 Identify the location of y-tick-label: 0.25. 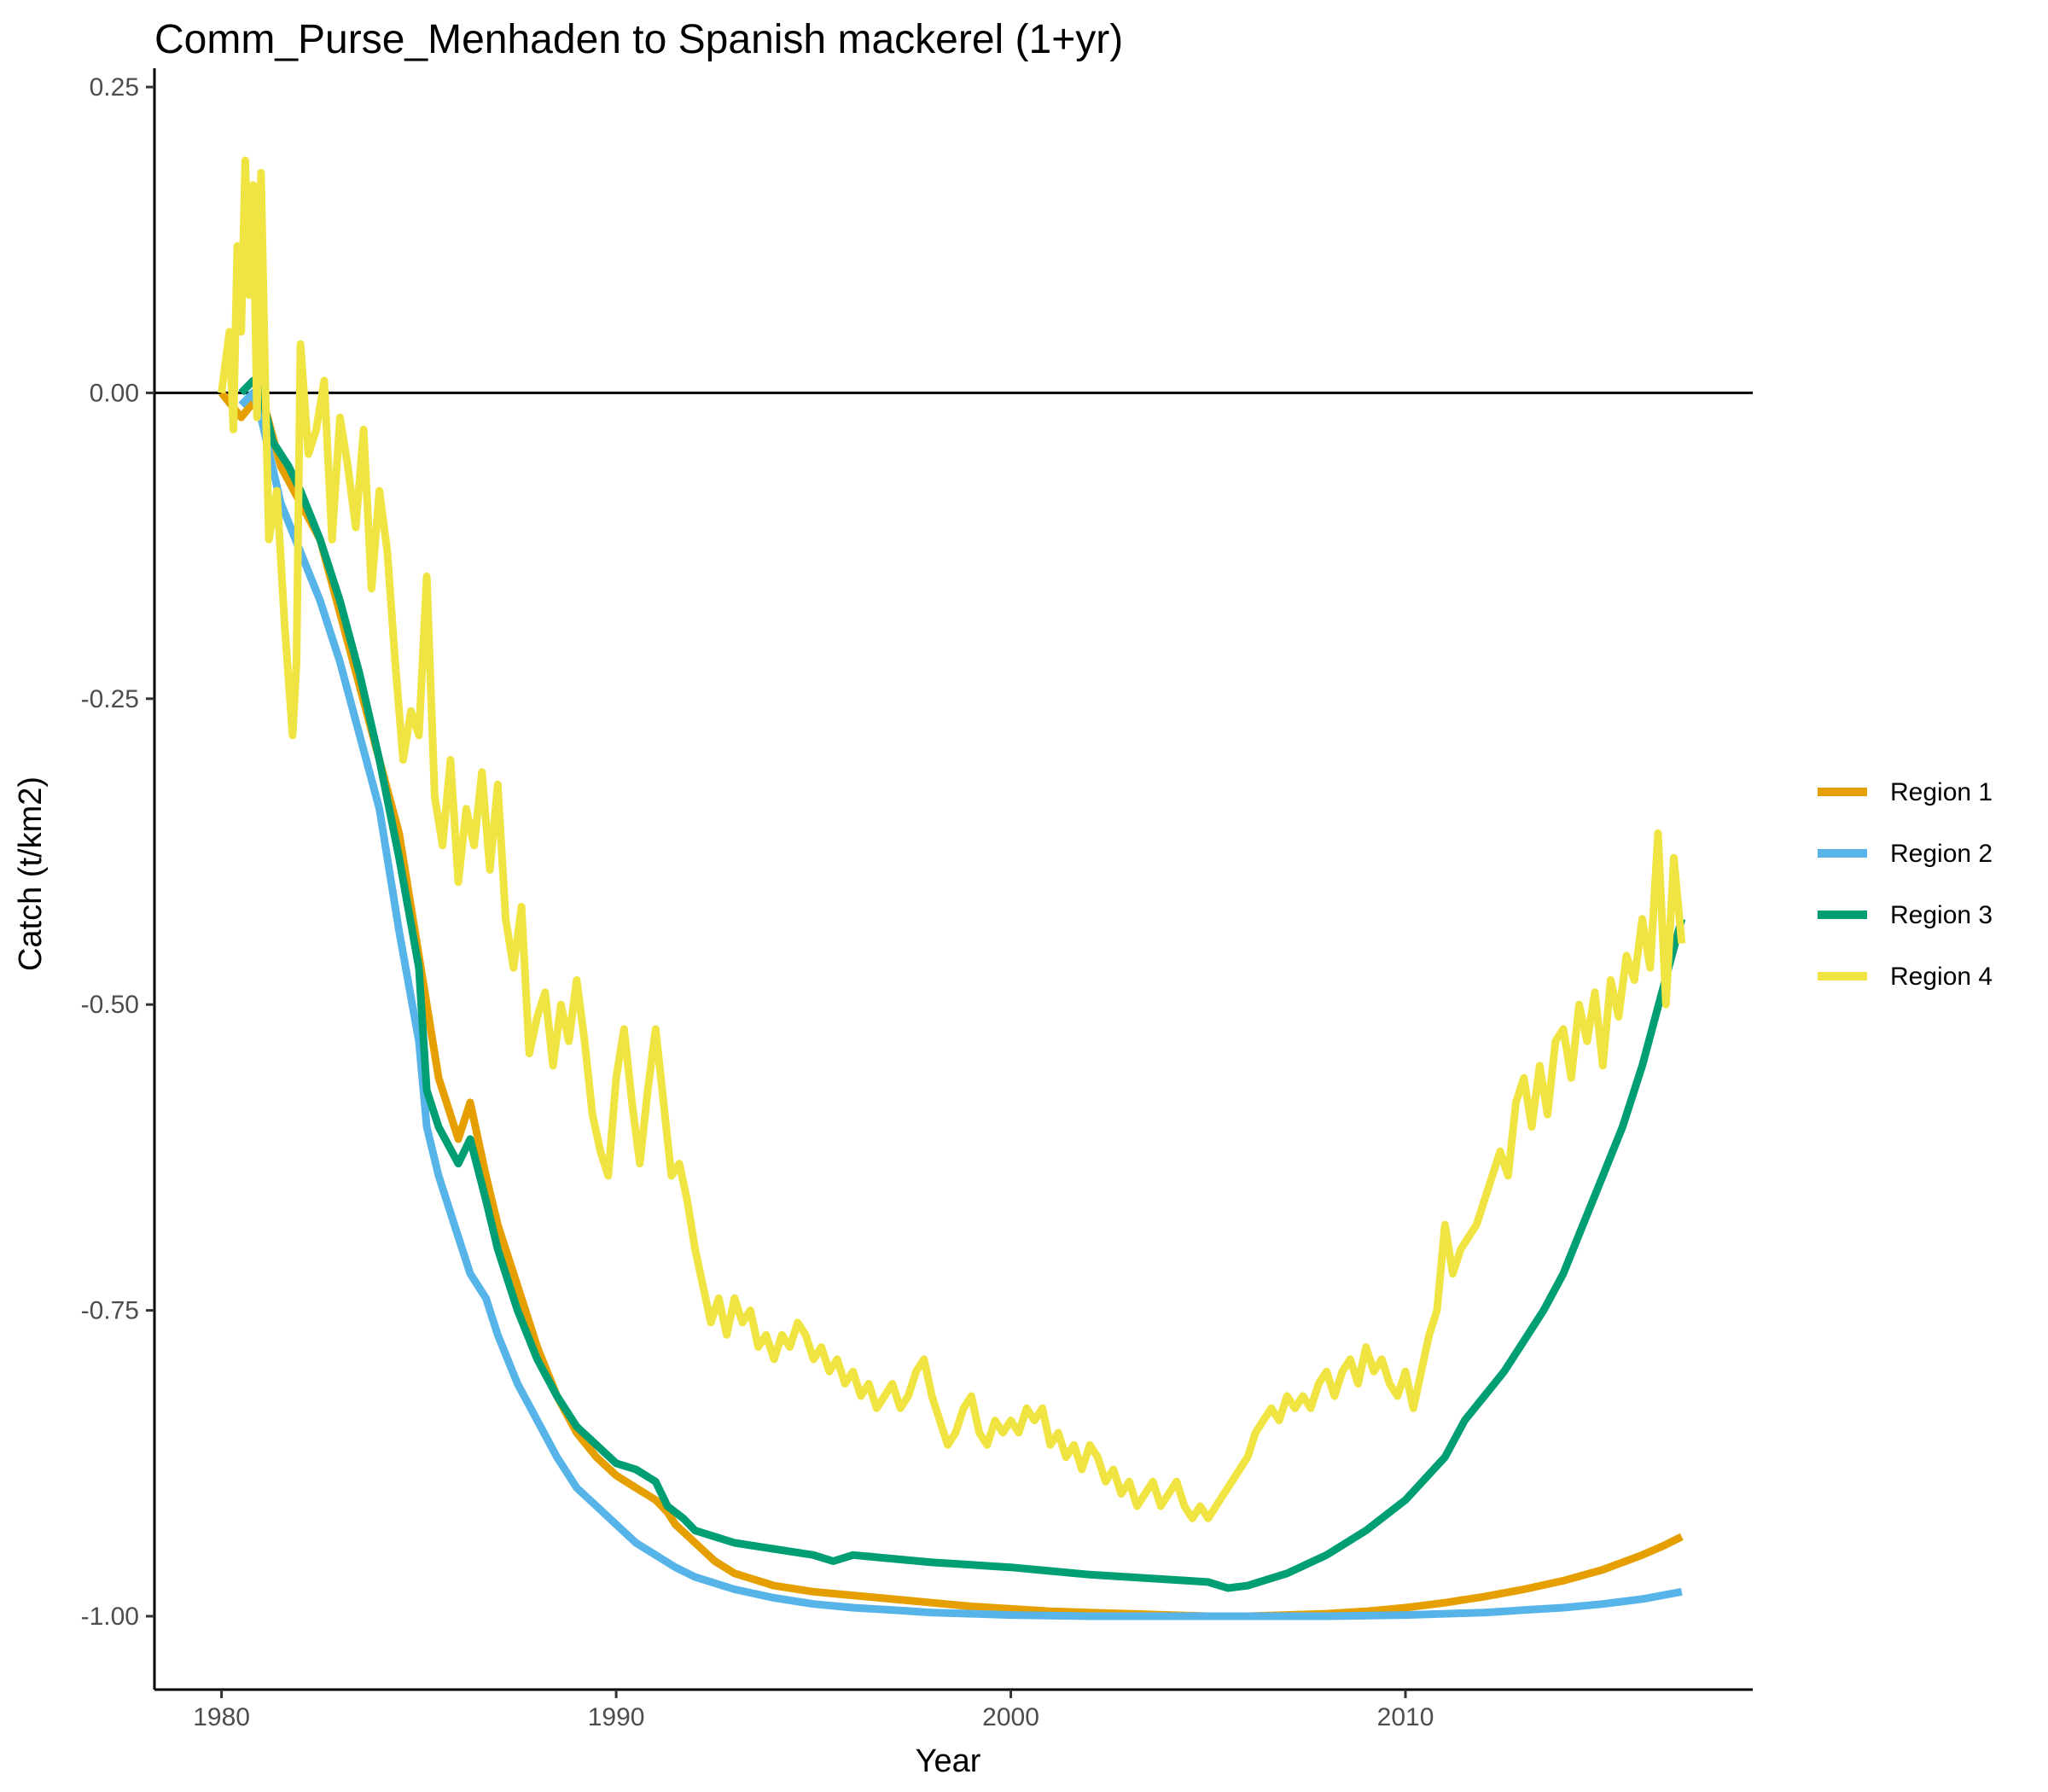
(115, 87).